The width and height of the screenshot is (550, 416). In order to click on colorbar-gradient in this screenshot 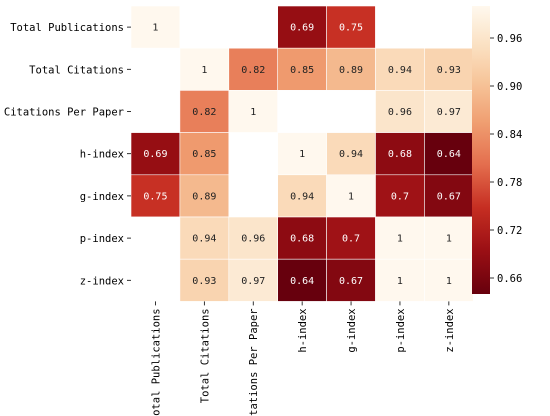, I will do `click(481, 150)`.